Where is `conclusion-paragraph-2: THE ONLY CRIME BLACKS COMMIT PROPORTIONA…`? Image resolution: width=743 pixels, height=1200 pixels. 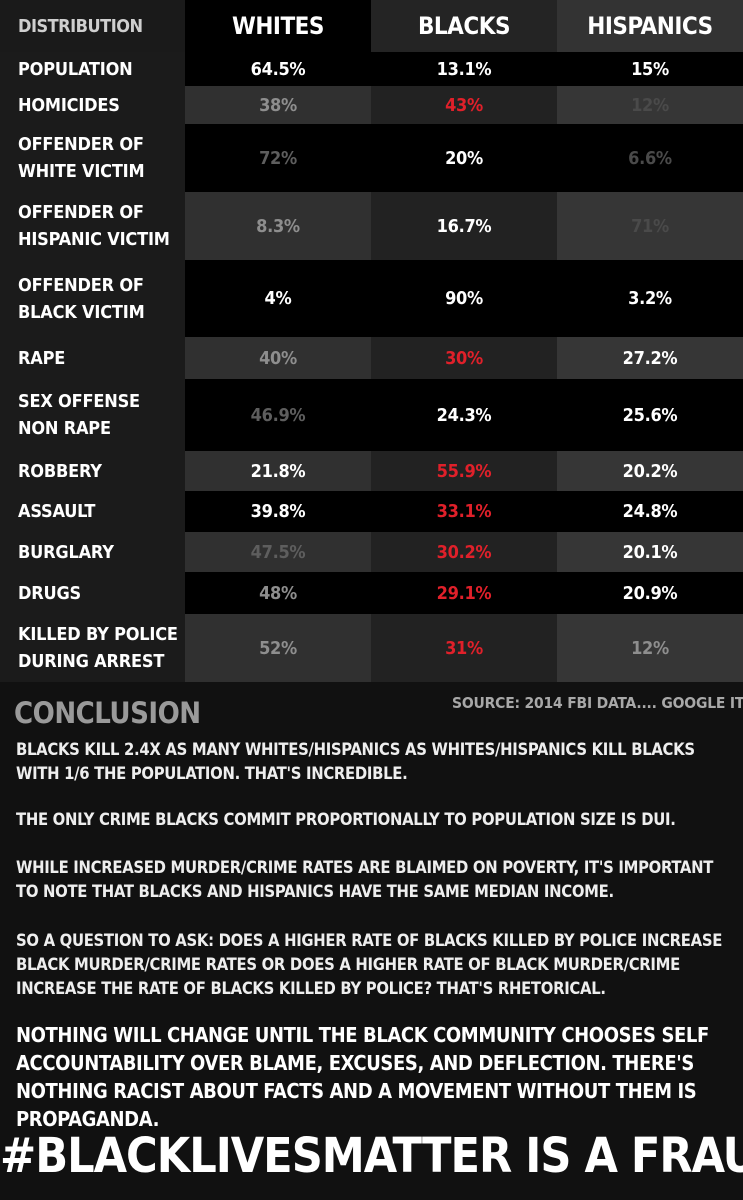 conclusion-paragraph-2: THE ONLY CRIME BLACKS COMMIT PROPORTIONA… is located at coordinates (346, 819).